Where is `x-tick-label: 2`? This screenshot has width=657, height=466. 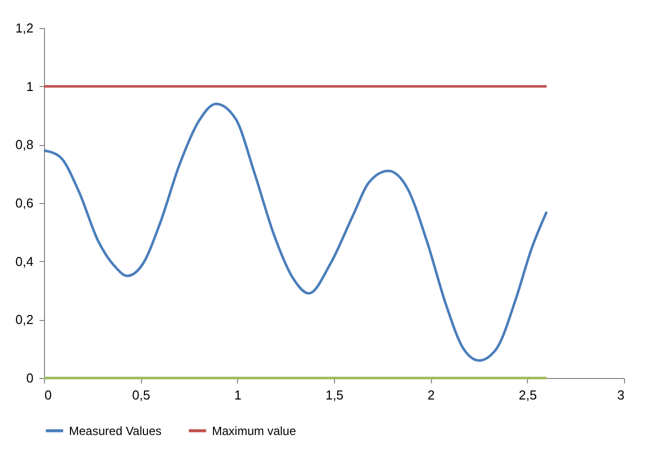
x-tick-label: 2 is located at coordinates (431, 395).